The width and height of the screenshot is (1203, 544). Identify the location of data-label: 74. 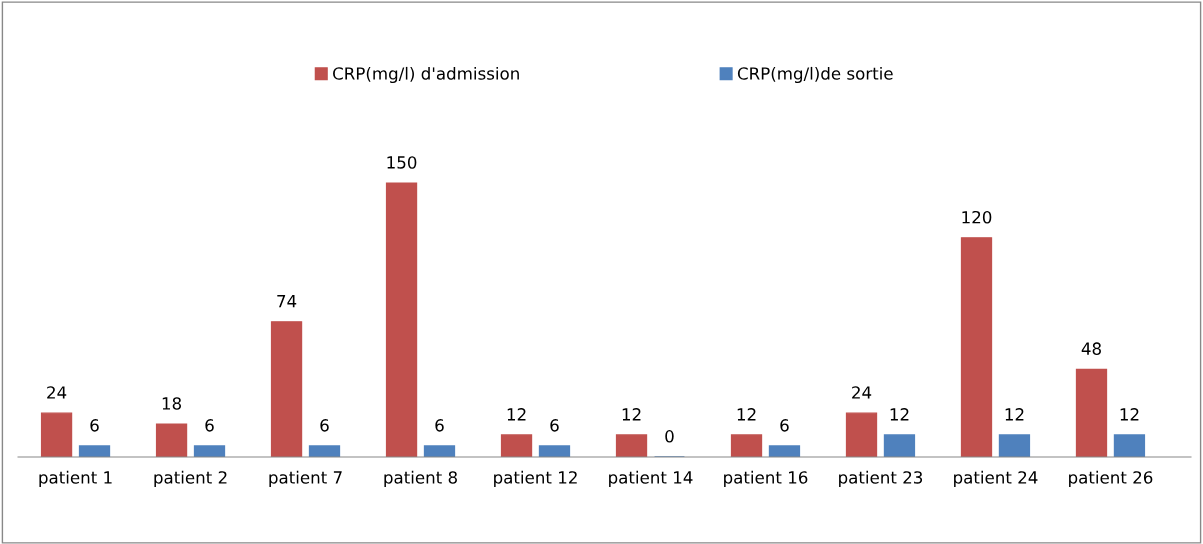
(287, 301).